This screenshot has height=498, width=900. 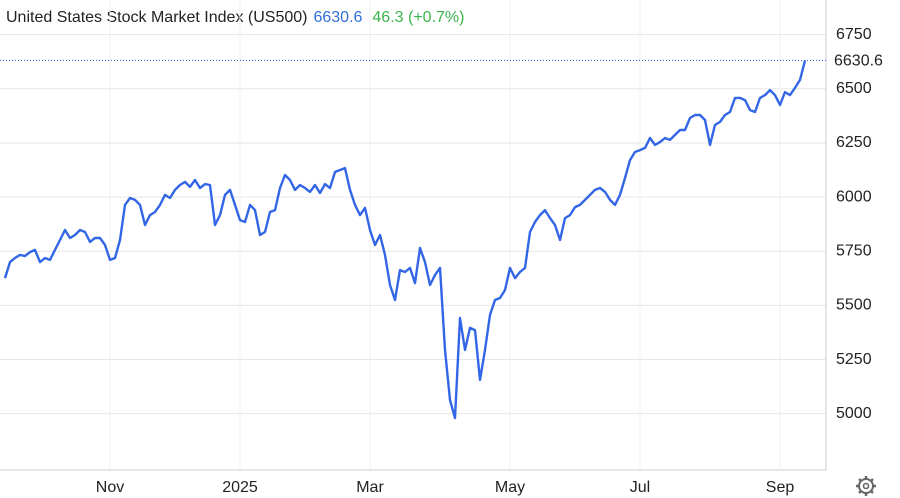 I want to click on y-tick-label: 6000, so click(x=854, y=196).